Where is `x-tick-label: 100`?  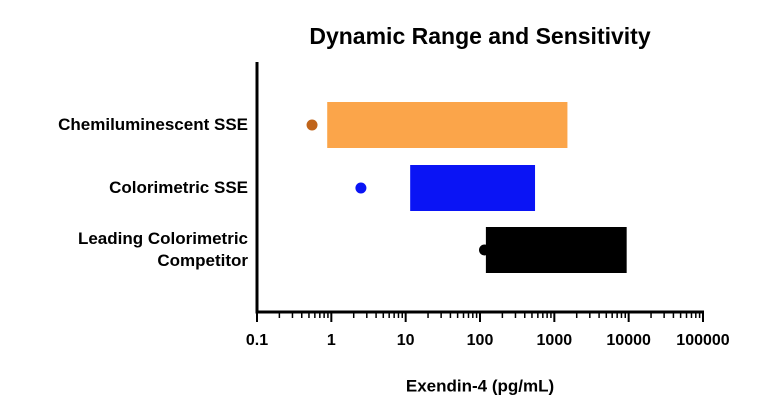
x-tick-label: 100 is located at coordinates (480, 340).